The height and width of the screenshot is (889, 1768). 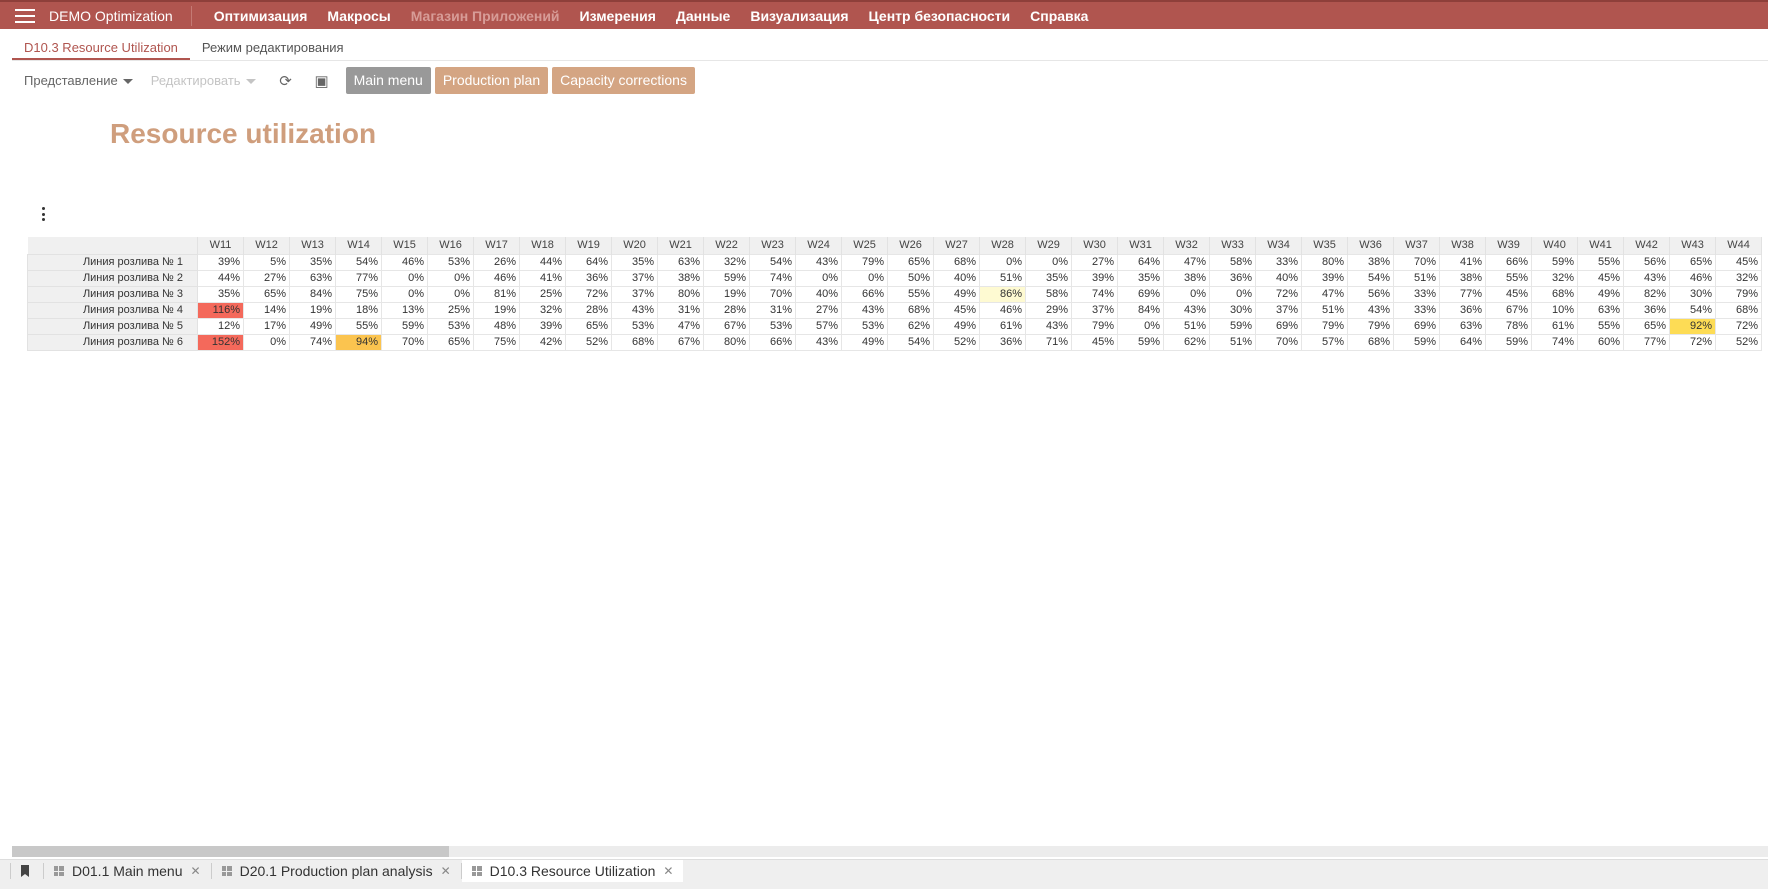 What do you see at coordinates (388, 80) in the screenshot?
I see `main-menu-button: Main menu` at bounding box center [388, 80].